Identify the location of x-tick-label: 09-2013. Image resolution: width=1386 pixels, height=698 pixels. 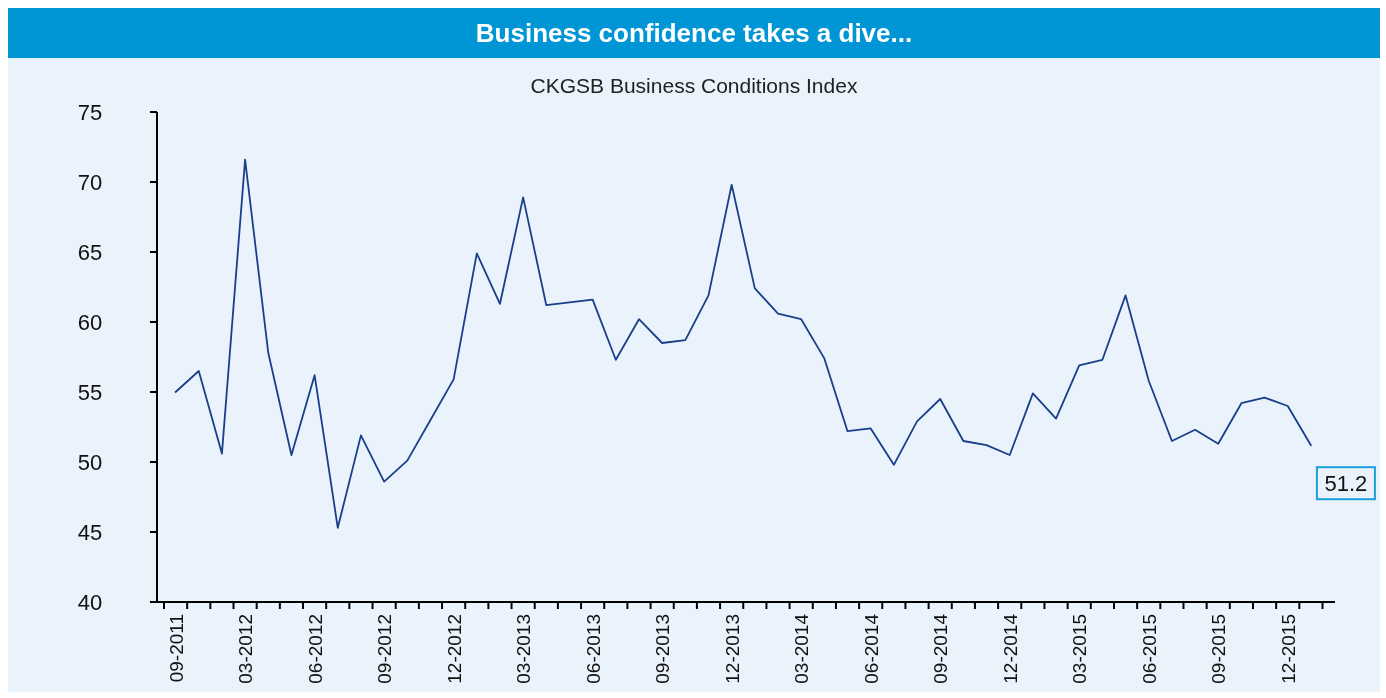
(663, 649).